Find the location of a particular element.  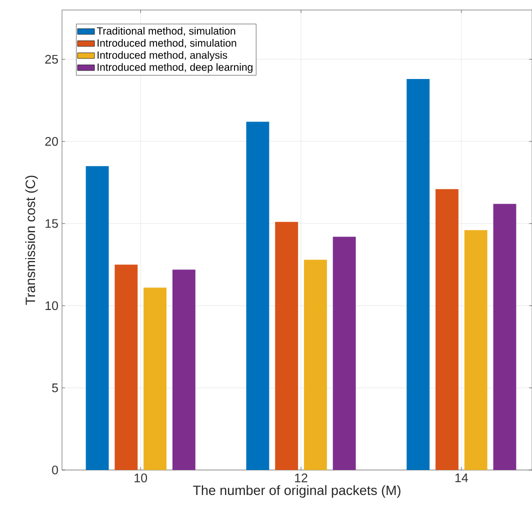

legend-label: Introduced method, analysis is located at coordinates (163, 56).